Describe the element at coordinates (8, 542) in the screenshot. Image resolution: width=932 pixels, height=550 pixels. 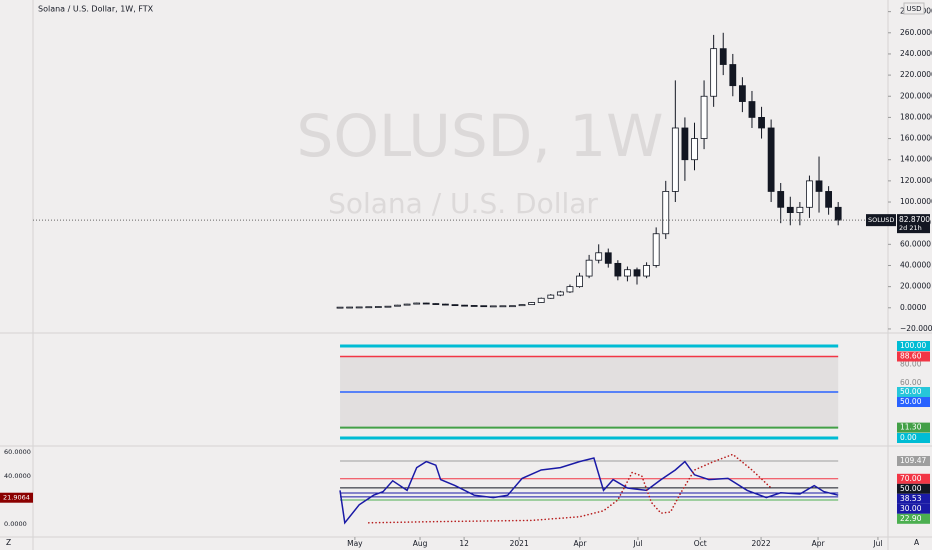
I see `left-corner: Z` at that location.